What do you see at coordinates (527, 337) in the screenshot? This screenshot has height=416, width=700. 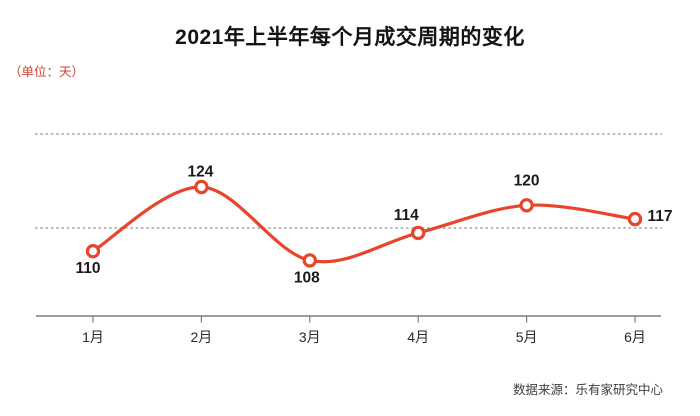 I see `month-label: 5月` at bounding box center [527, 337].